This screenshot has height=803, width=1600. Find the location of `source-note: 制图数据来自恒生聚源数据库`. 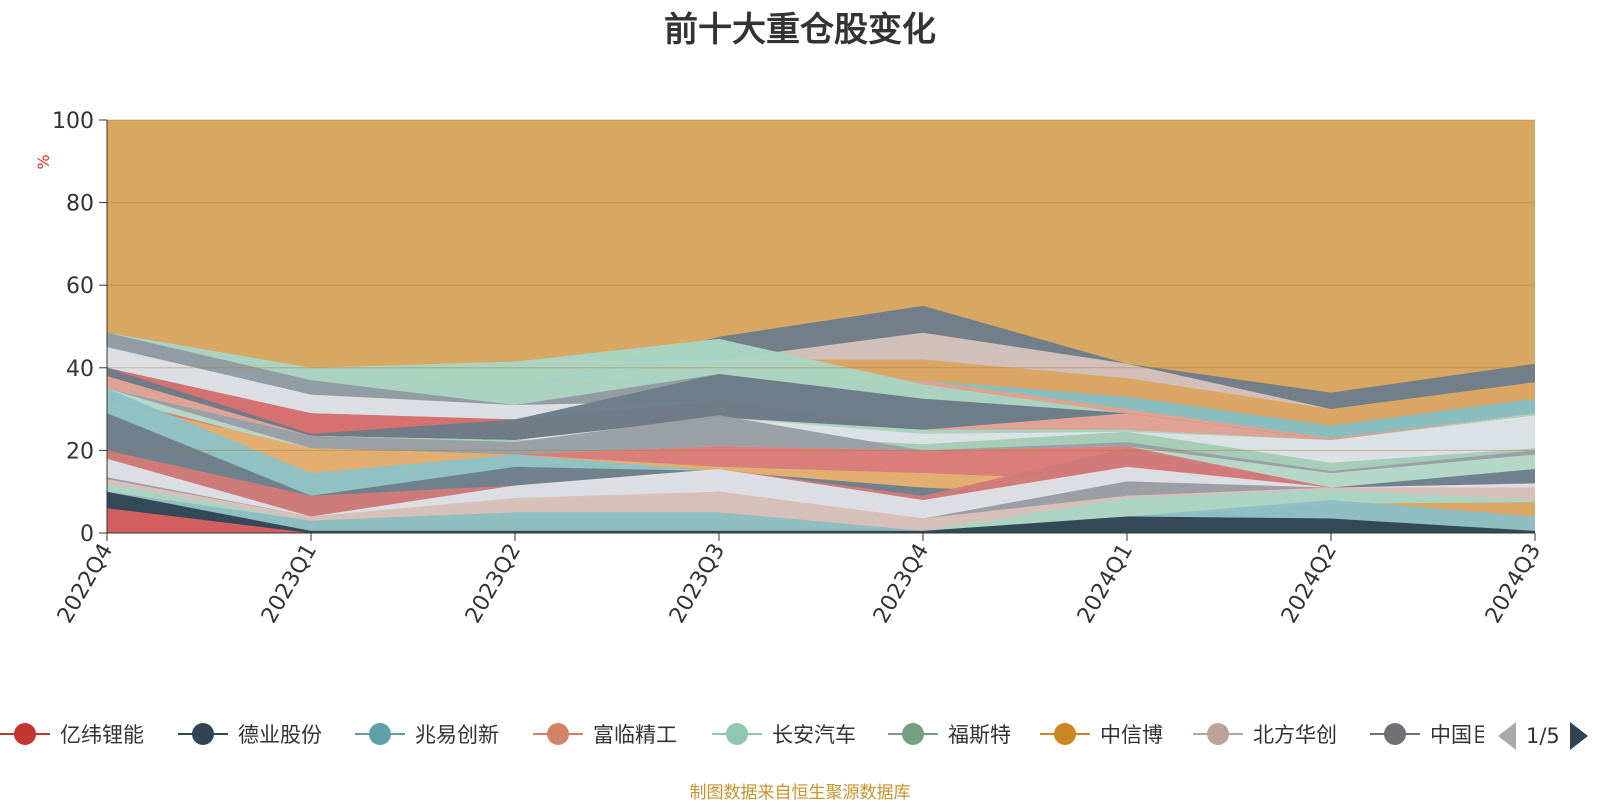

source-note: 制图数据来自恒生聚源数据库 is located at coordinates (800, 793).